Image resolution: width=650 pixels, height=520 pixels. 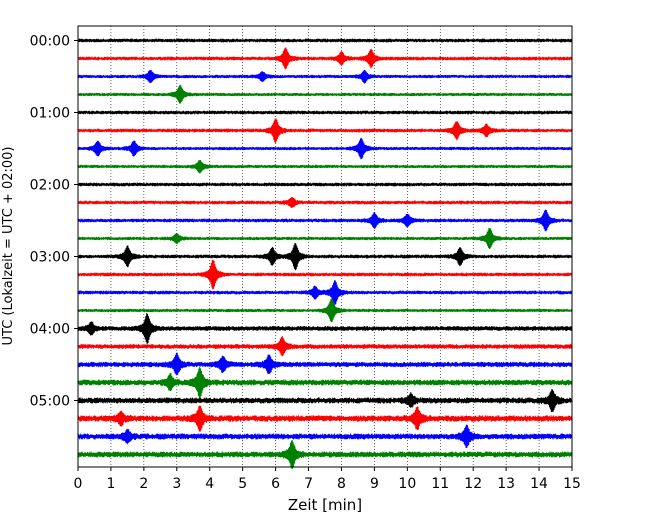 What do you see at coordinates (78, 484) in the screenshot?
I see `x-tick-label: 0` at bounding box center [78, 484].